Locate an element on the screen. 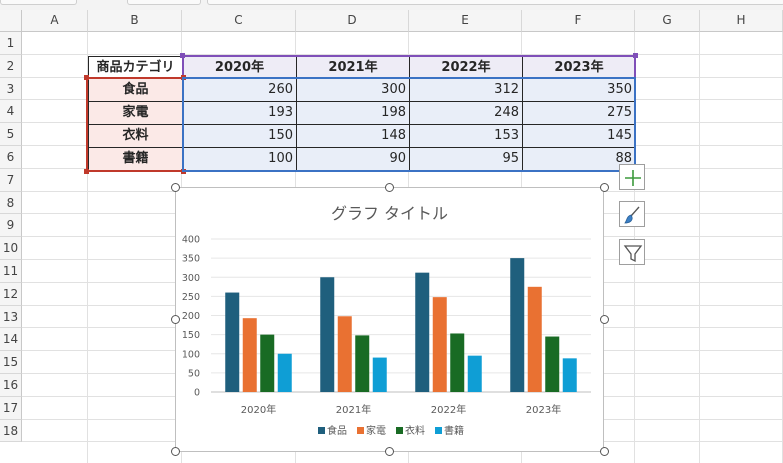 The height and width of the screenshot is (463, 783). bar-家電-2023年 is located at coordinates (534, 339).